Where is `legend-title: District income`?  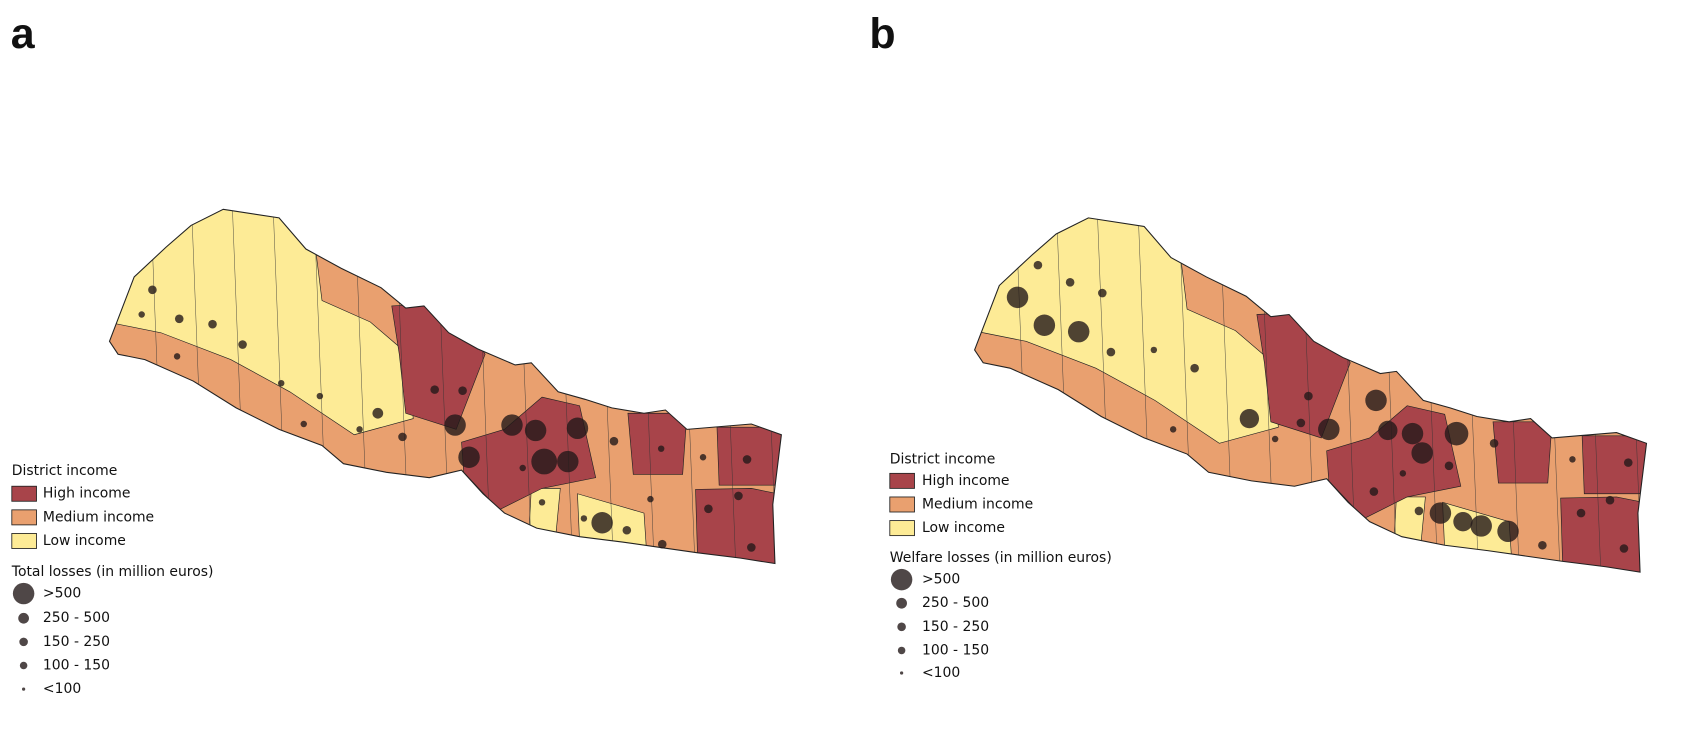
legend-title: District income is located at coordinates (943, 459).